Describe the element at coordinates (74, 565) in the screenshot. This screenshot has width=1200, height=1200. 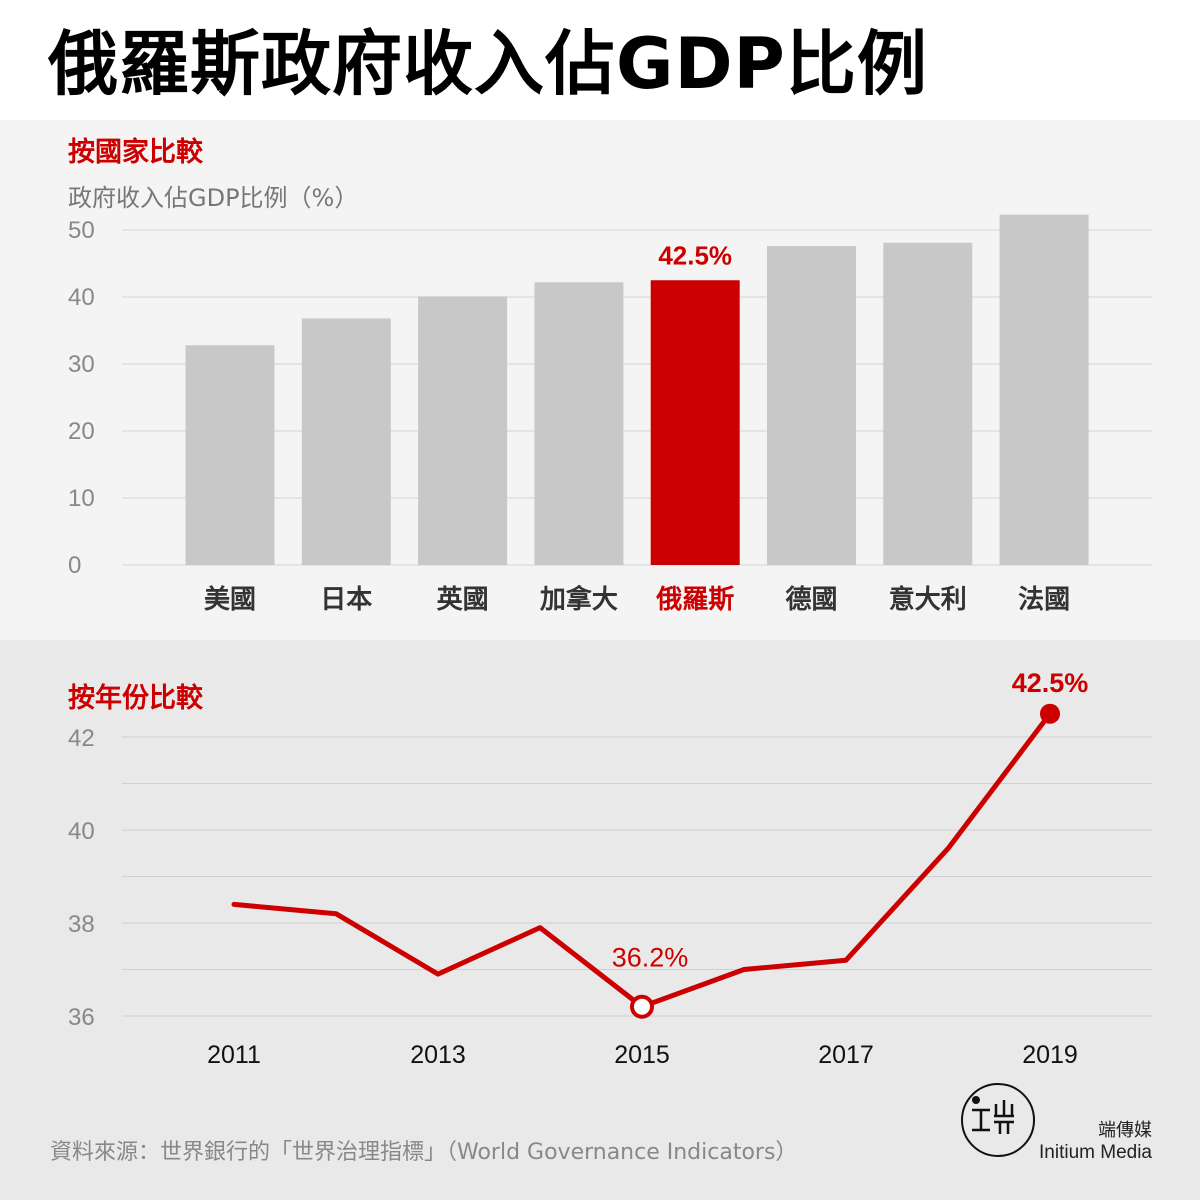
I see `bar-y-tick-label: 0` at that location.